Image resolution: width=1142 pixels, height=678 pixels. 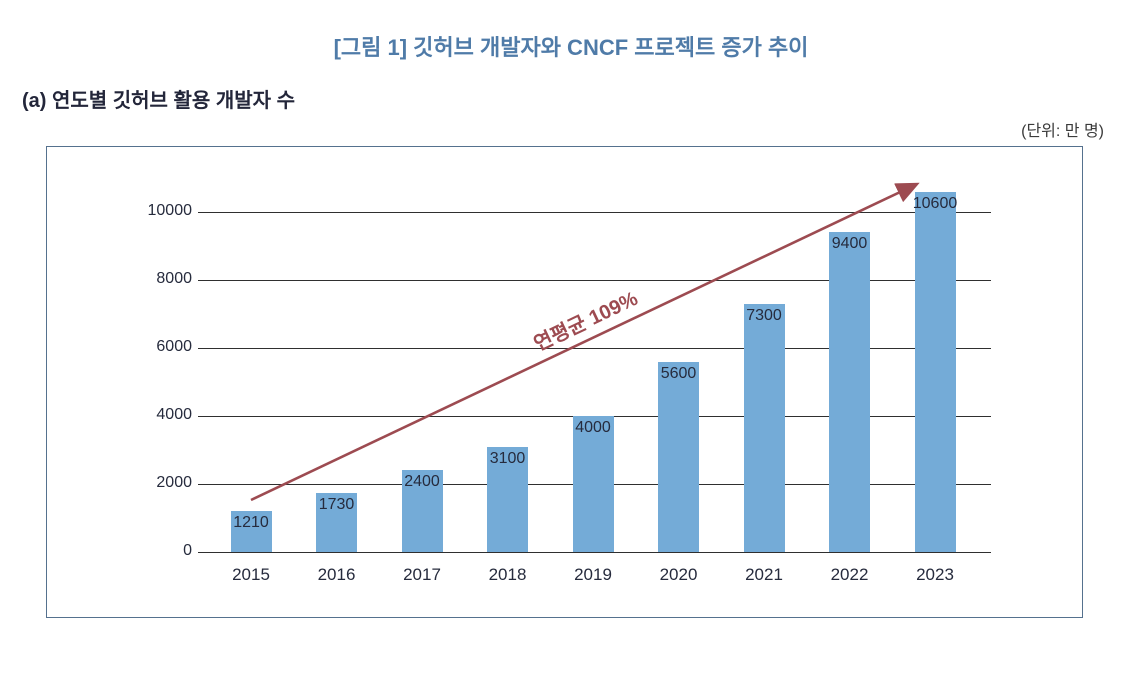 What do you see at coordinates (678, 373) in the screenshot?
I see `bar-value-label: 5600` at bounding box center [678, 373].